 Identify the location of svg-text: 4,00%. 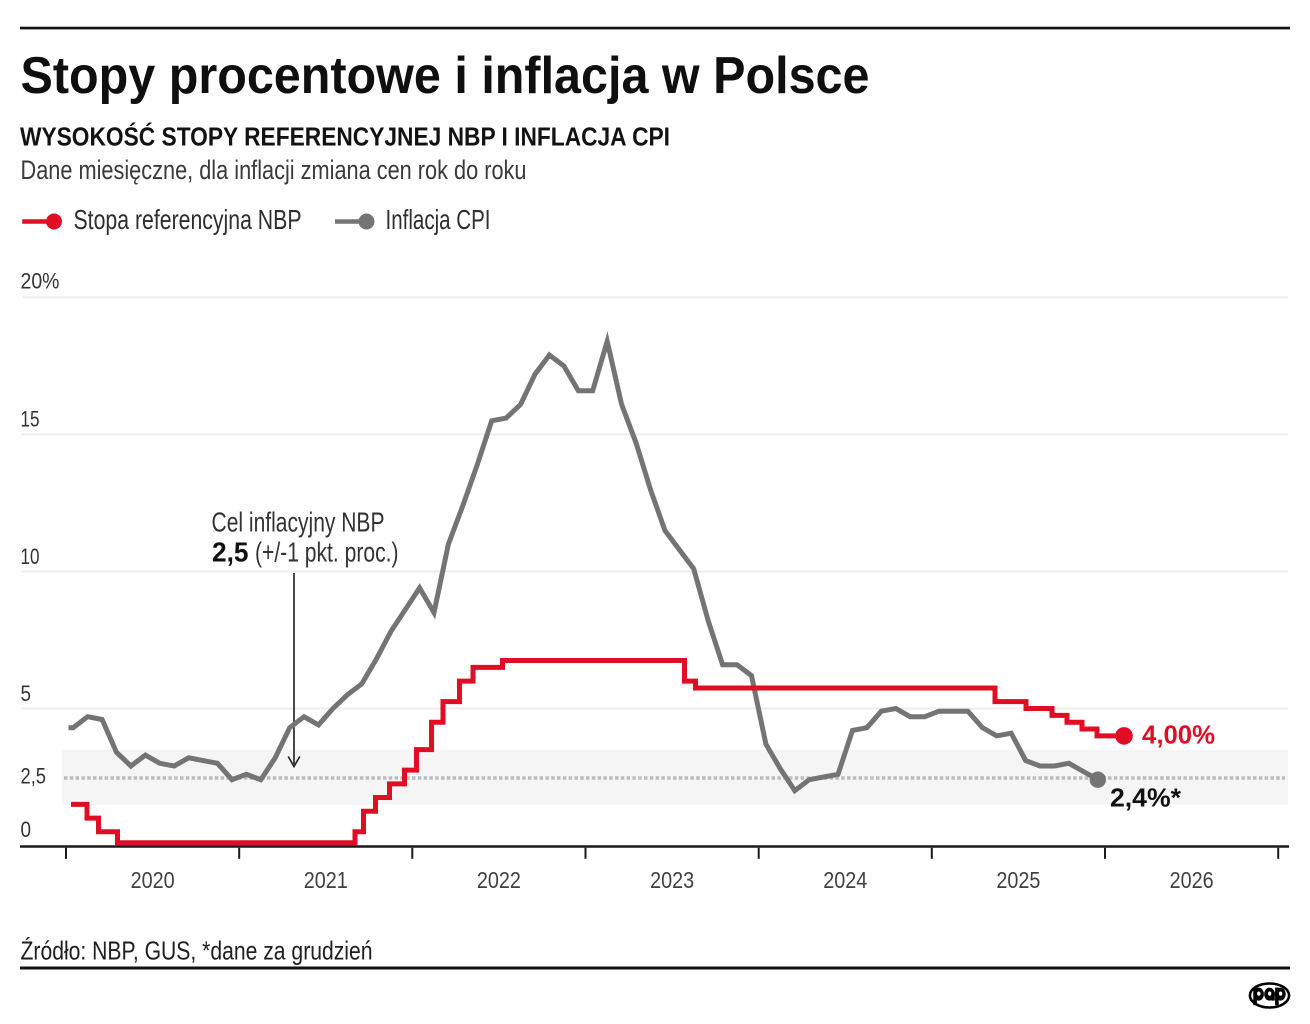
(1178, 735).